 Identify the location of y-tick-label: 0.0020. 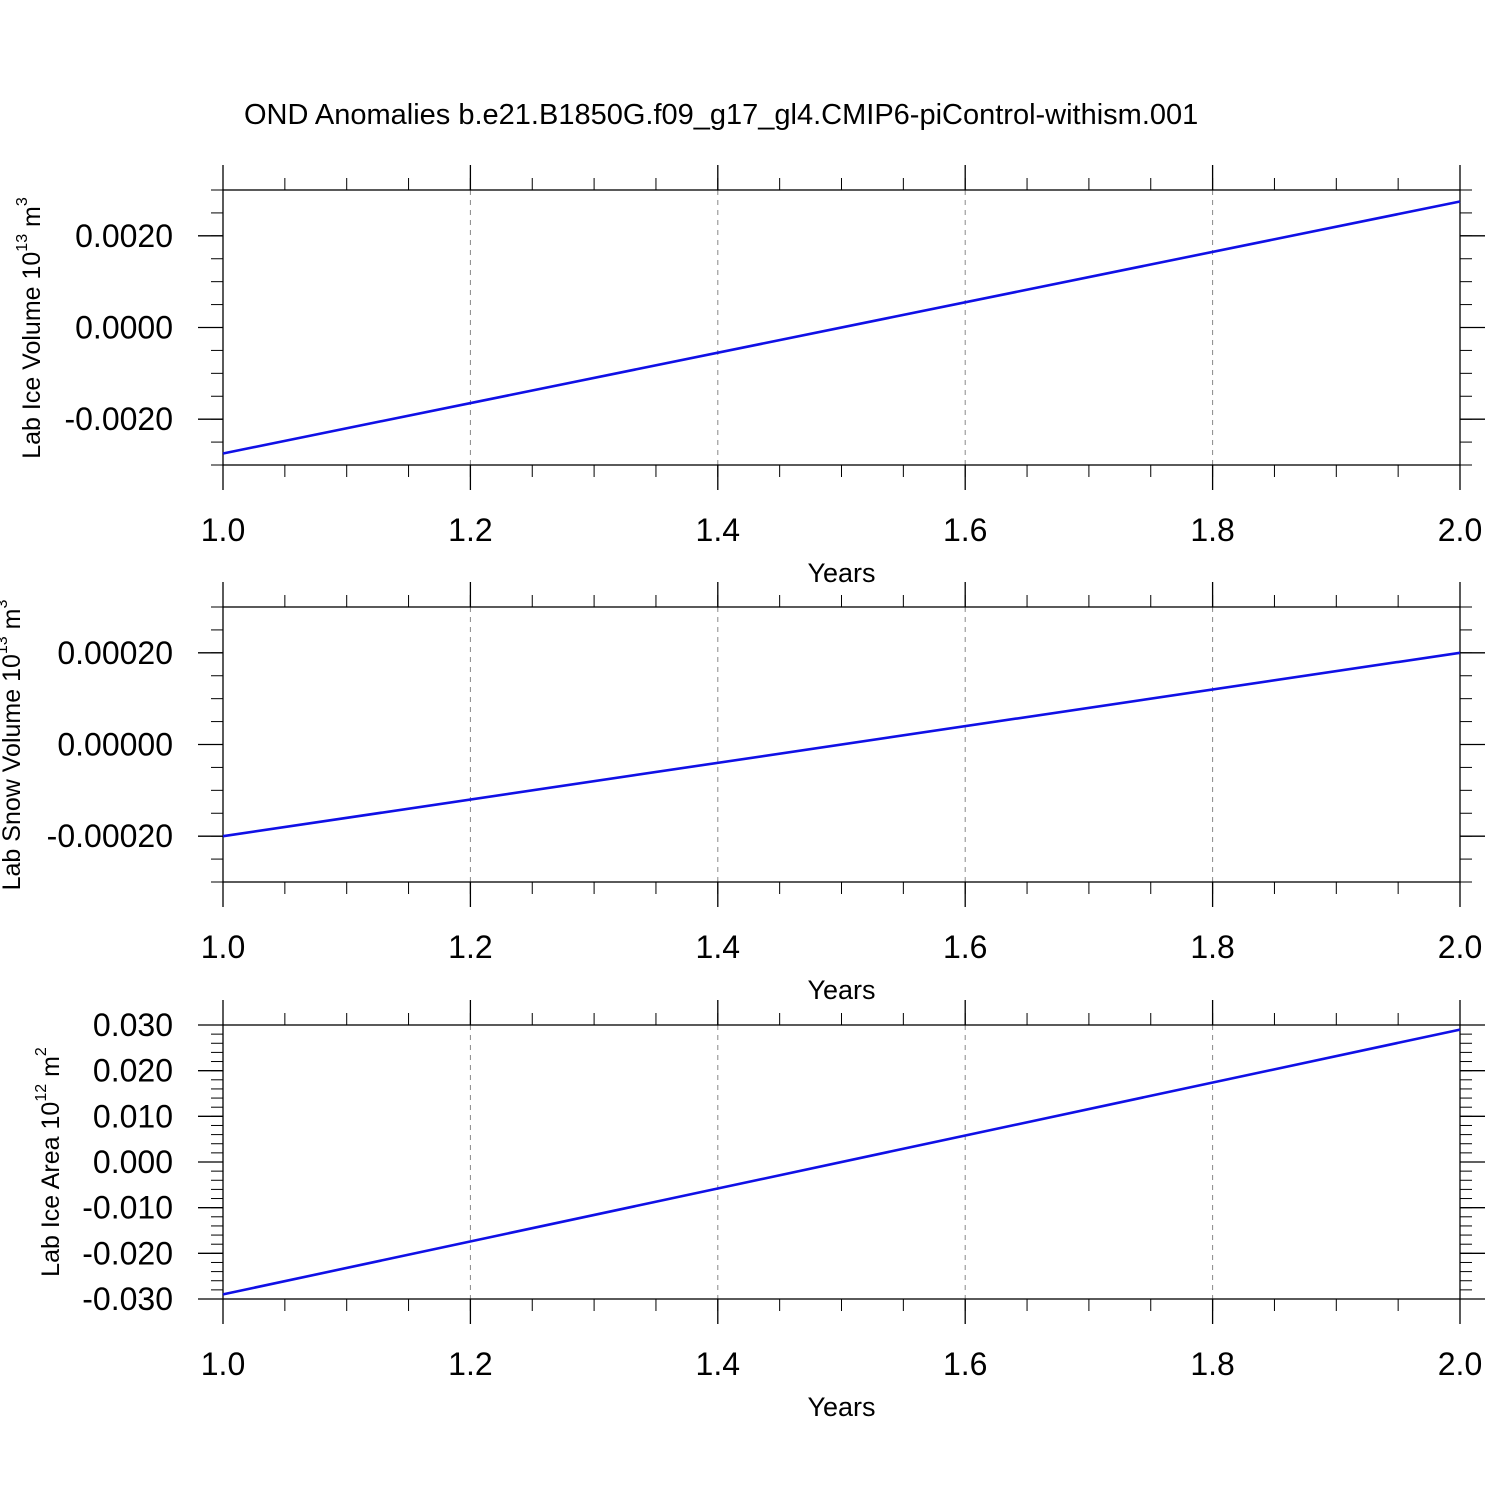
(124, 236).